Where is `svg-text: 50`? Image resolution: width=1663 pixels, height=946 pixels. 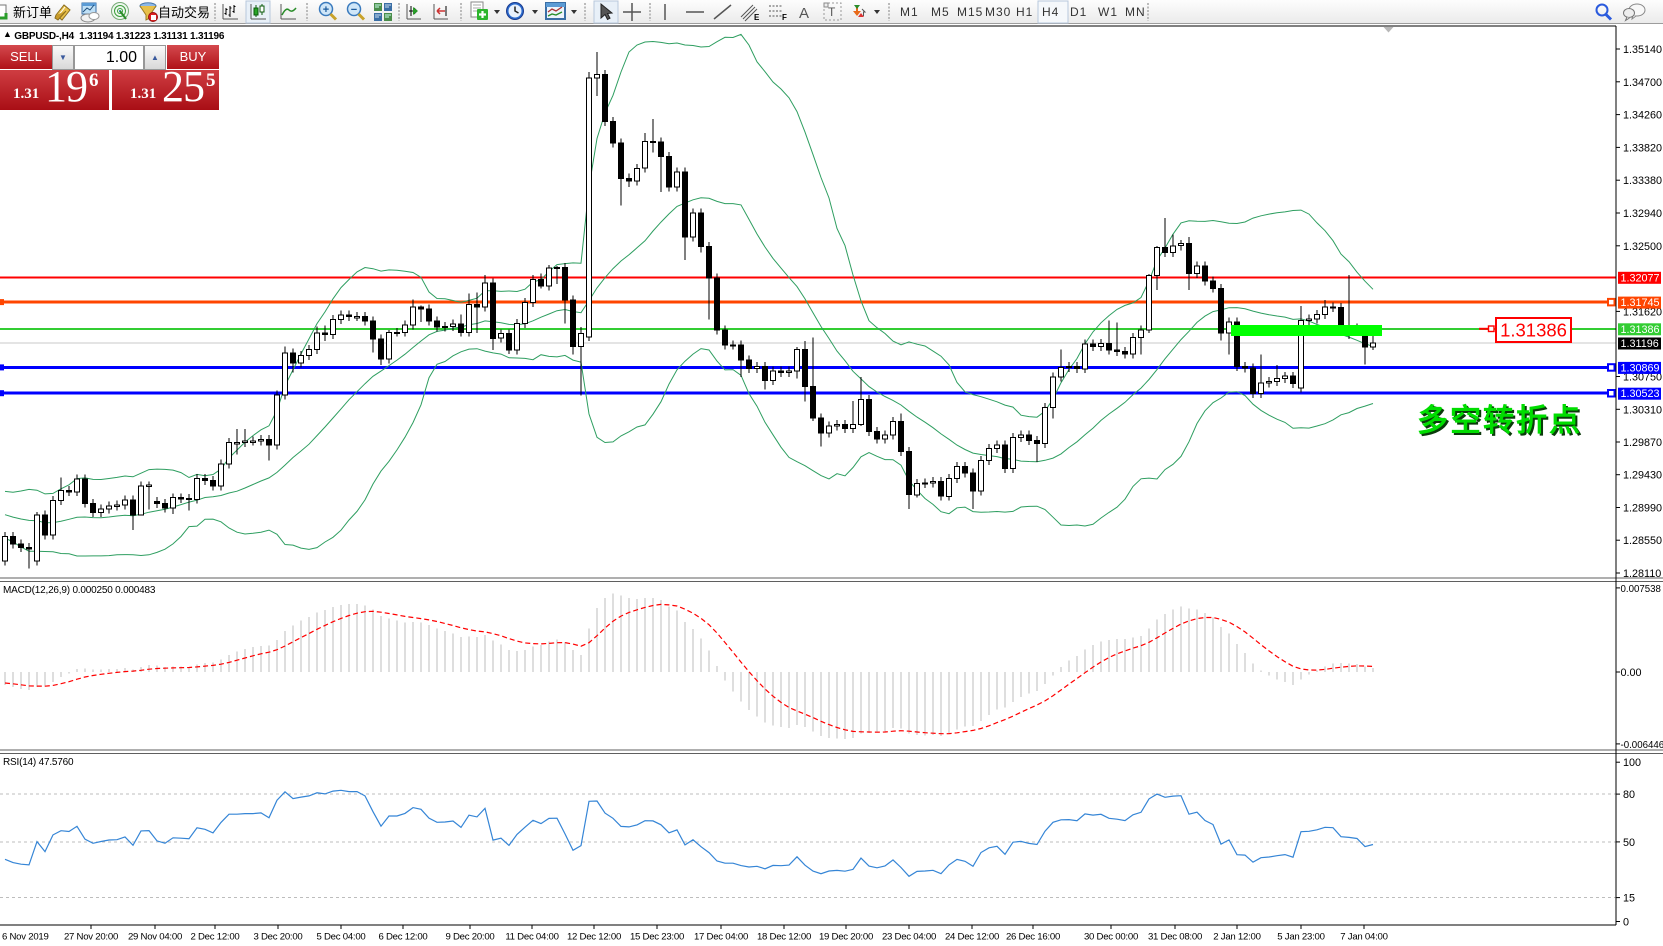 svg-text: 50 is located at coordinates (1629, 843).